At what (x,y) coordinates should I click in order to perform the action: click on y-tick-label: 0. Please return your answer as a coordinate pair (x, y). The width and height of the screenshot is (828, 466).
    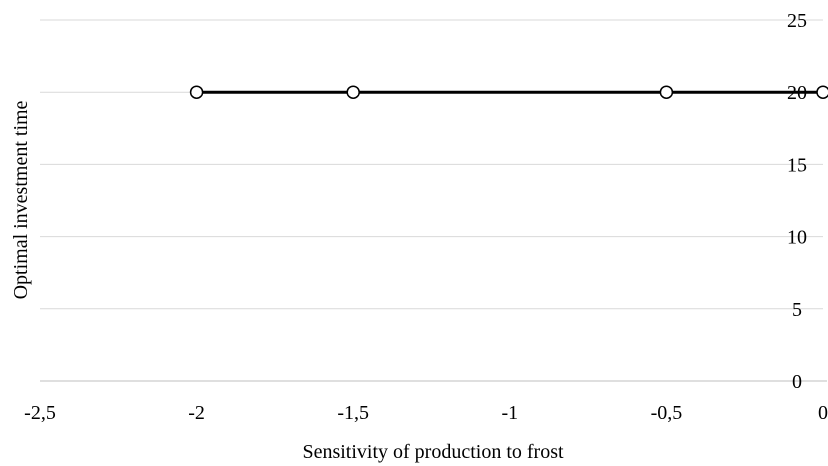
    Looking at the image, I should click on (797, 382).